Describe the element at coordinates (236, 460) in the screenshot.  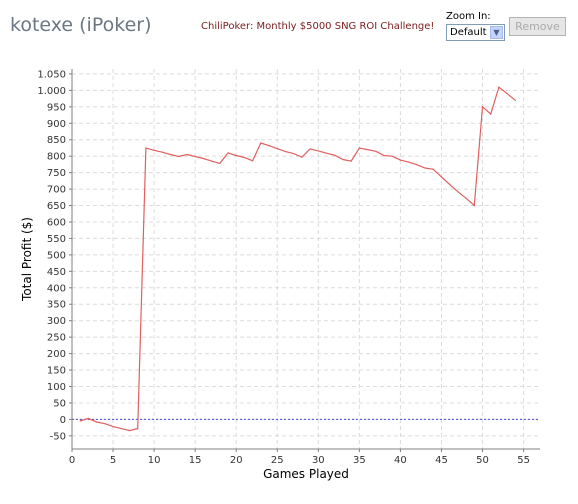
I see `x-tick-label: 20` at that location.